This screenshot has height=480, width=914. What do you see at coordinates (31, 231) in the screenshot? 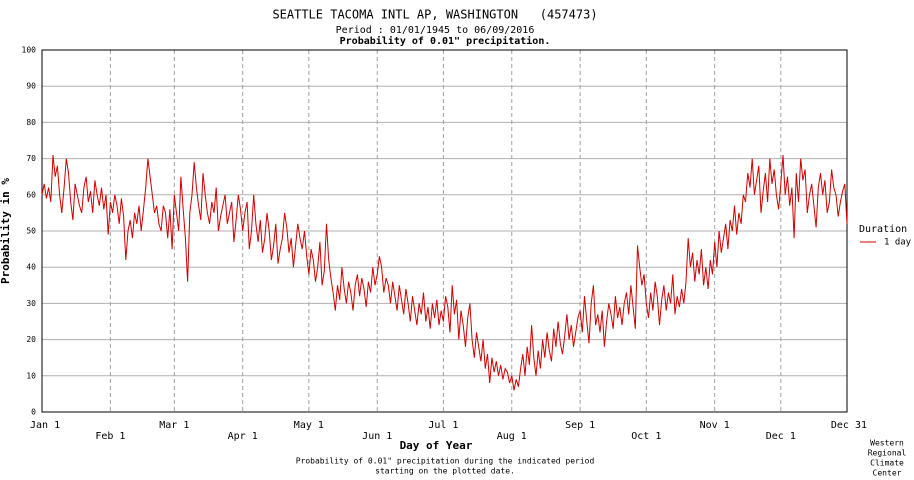
I see `y-tick-label: 50` at bounding box center [31, 231].